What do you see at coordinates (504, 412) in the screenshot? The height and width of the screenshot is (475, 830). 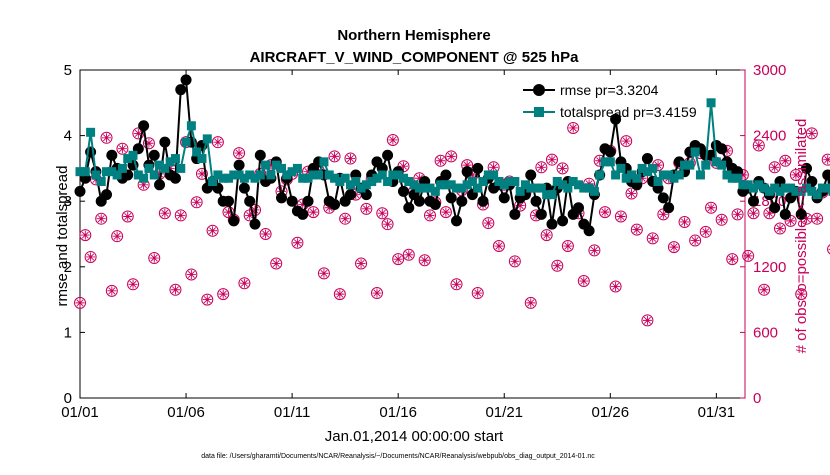 I see `x-tick-label: 01/21` at bounding box center [504, 412].